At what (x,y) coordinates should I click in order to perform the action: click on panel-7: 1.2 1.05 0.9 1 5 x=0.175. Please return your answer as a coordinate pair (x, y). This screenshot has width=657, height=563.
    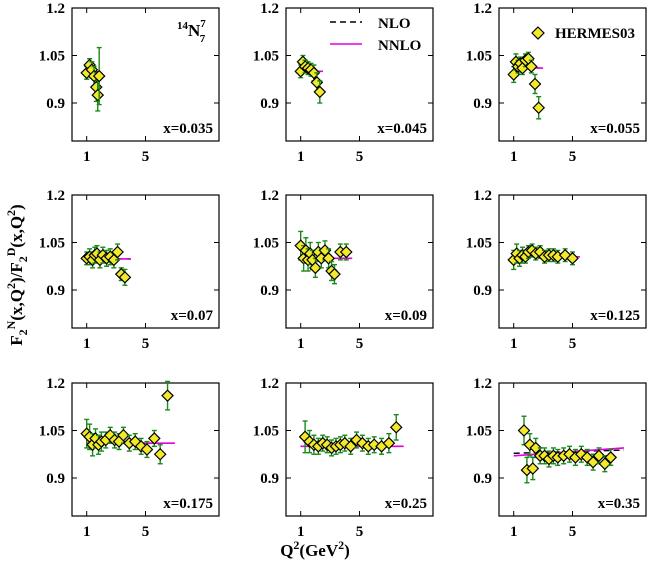
    Looking at the image, I should click on (129, 458).